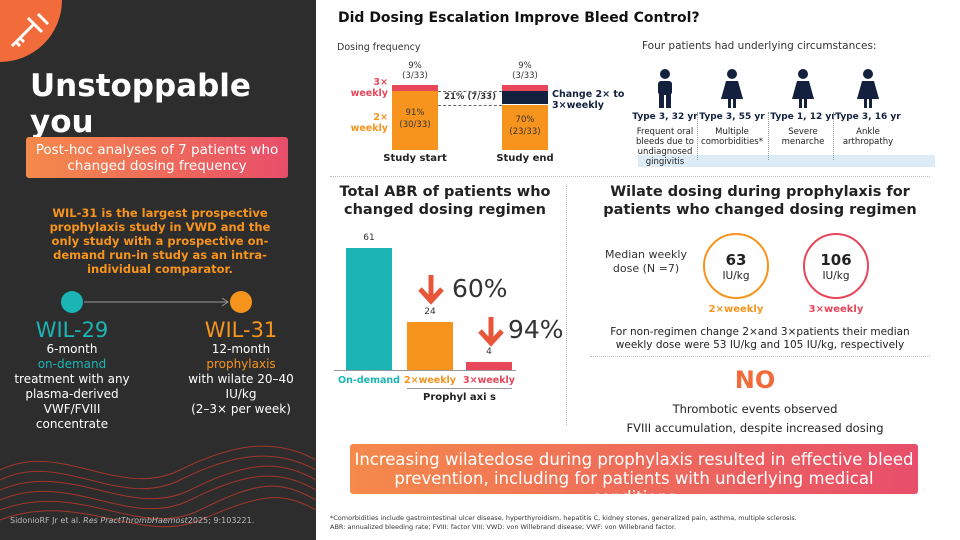 The height and width of the screenshot is (540, 960). What do you see at coordinates (489, 380) in the screenshot?
I see `x-tick-label: 3×weekly` at bounding box center [489, 380].